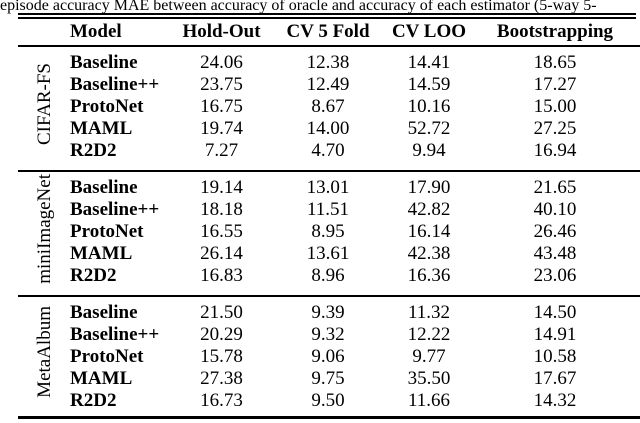  Describe the element at coordinates (429, 106) in the screenshot. I see `value-cell: 10.16` at that location.